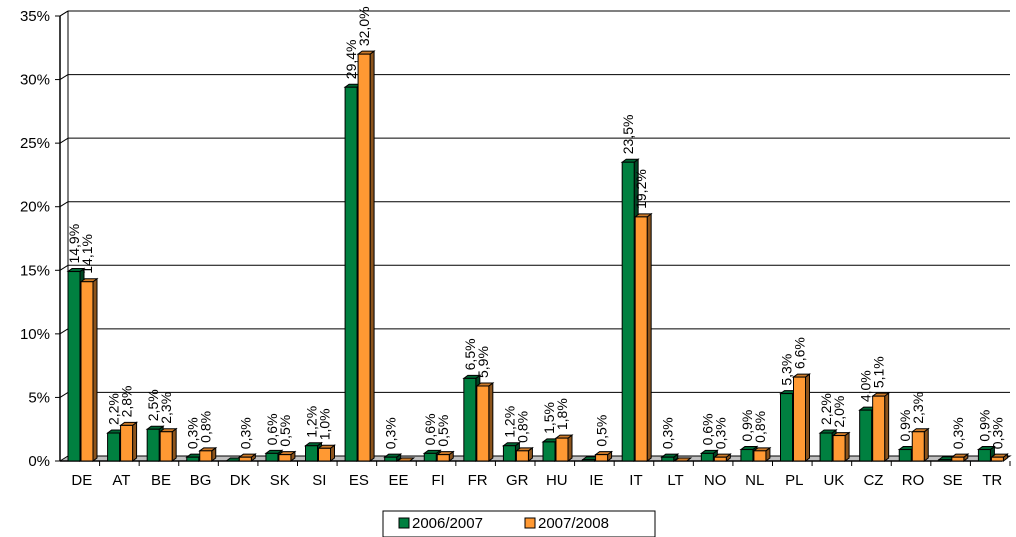  Describe the element at coordinates (398, 480) in the screenshot. I see `x-category-label: EE` at that location.